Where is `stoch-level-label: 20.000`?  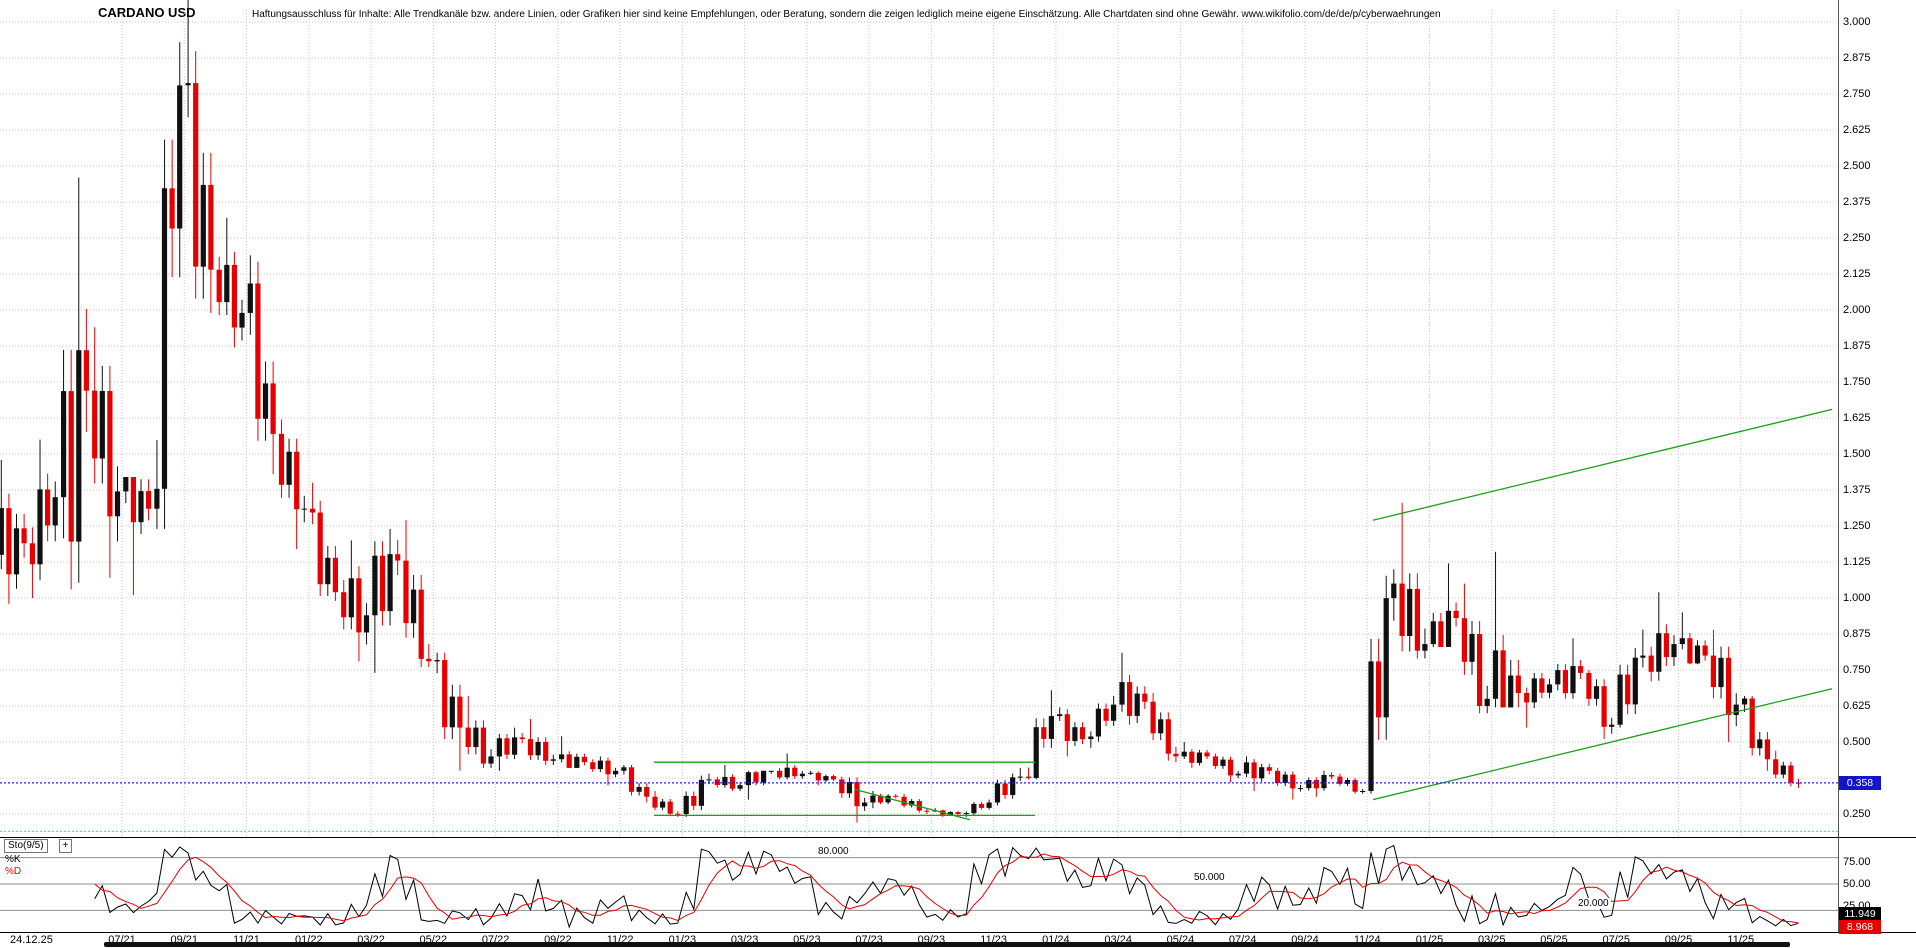
stoch-level-label: 20.000 is located at coordinates (1593, 904).